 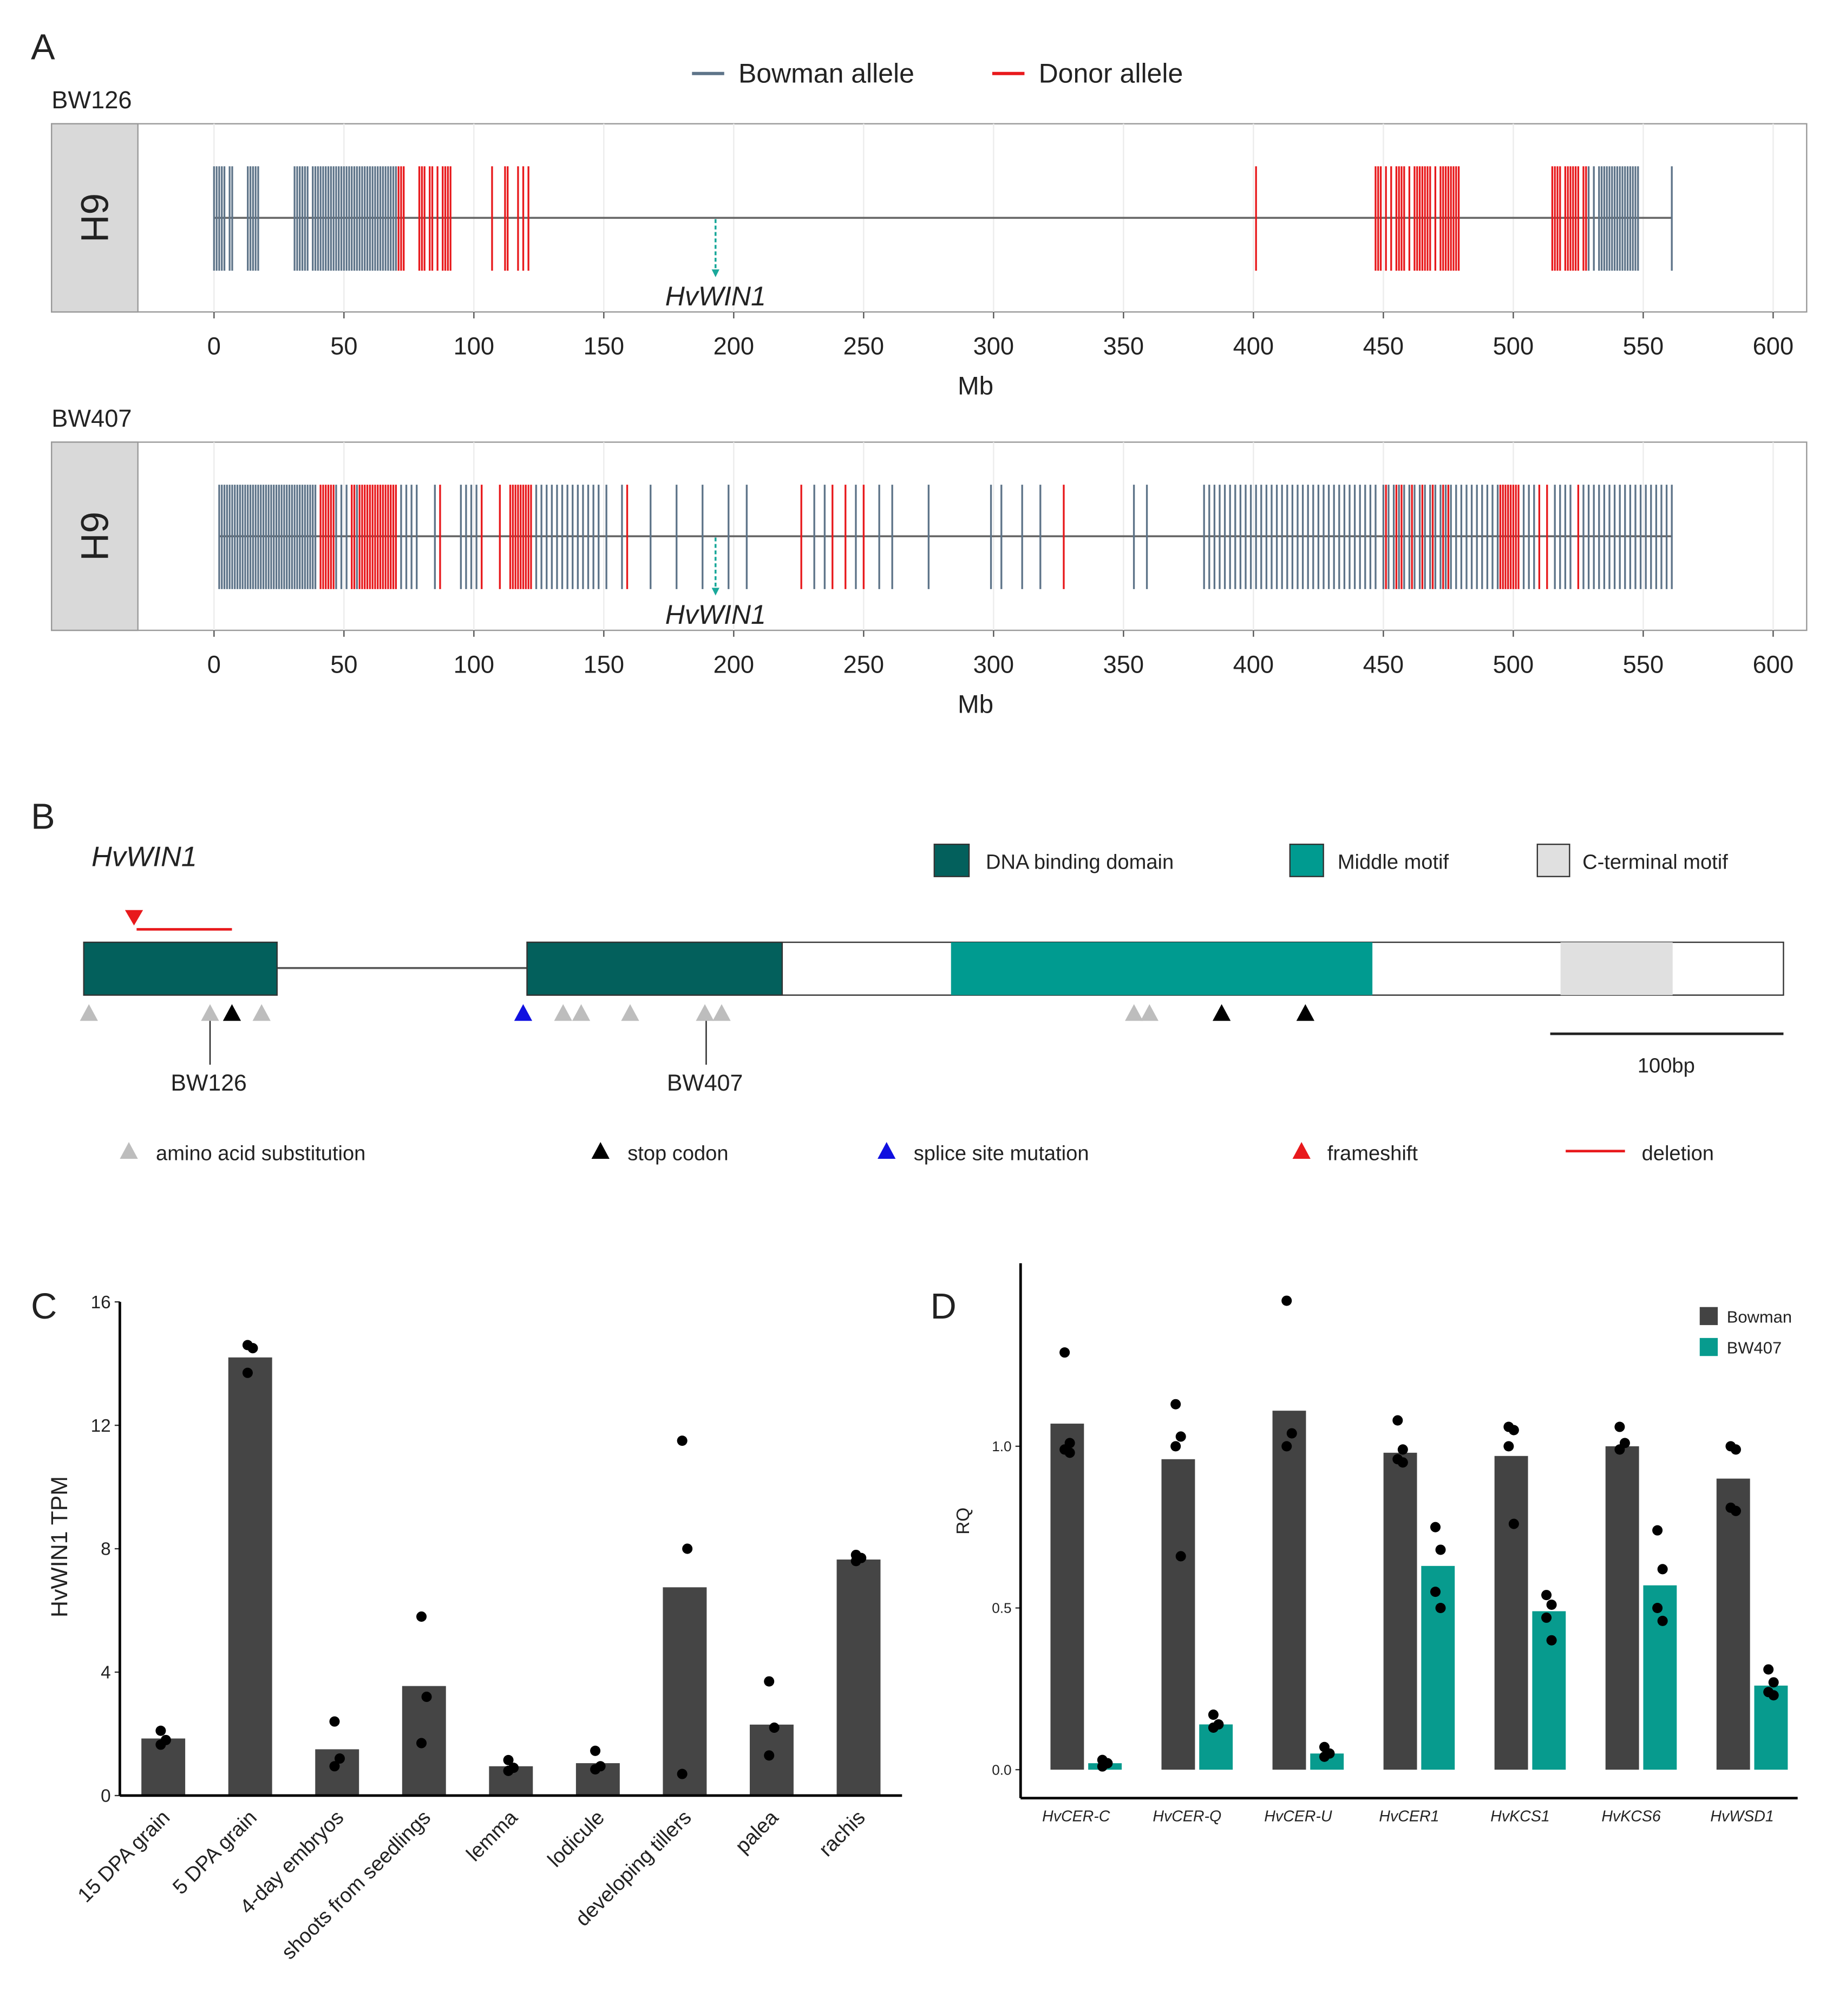 I want to click on x-tick-label: 0, so click(x=214, y=665).